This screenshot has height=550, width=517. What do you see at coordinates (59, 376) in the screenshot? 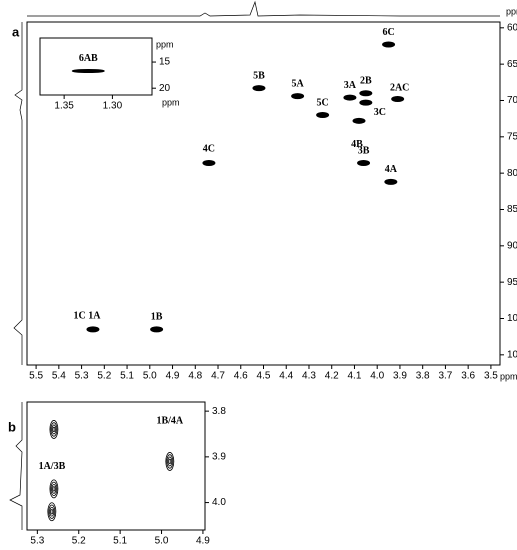
I see `x-tick-label: 5.4` at bounding box center [59, 376].